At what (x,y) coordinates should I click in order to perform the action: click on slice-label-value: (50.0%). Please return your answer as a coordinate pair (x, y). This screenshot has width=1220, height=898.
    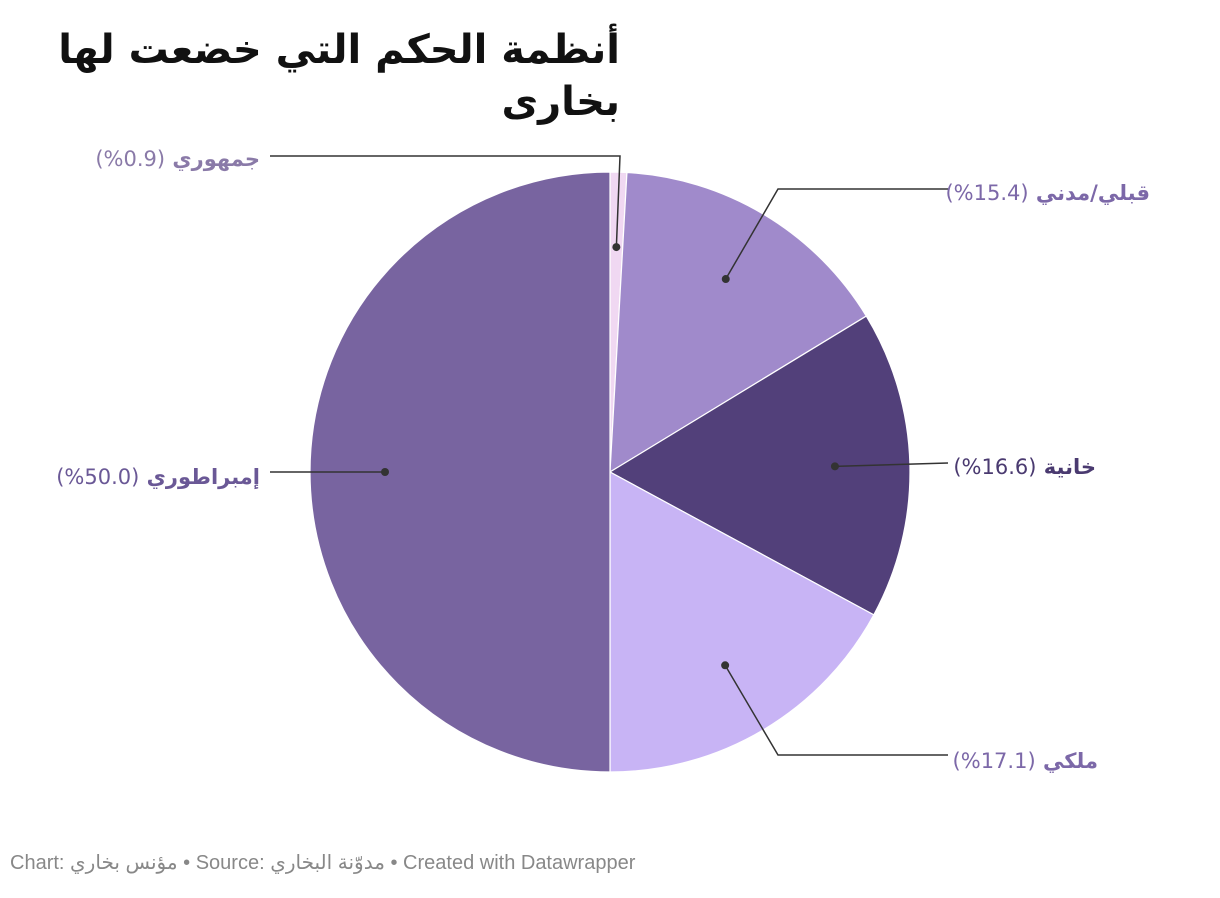
    Looking at the image, I should click on (97, 477).